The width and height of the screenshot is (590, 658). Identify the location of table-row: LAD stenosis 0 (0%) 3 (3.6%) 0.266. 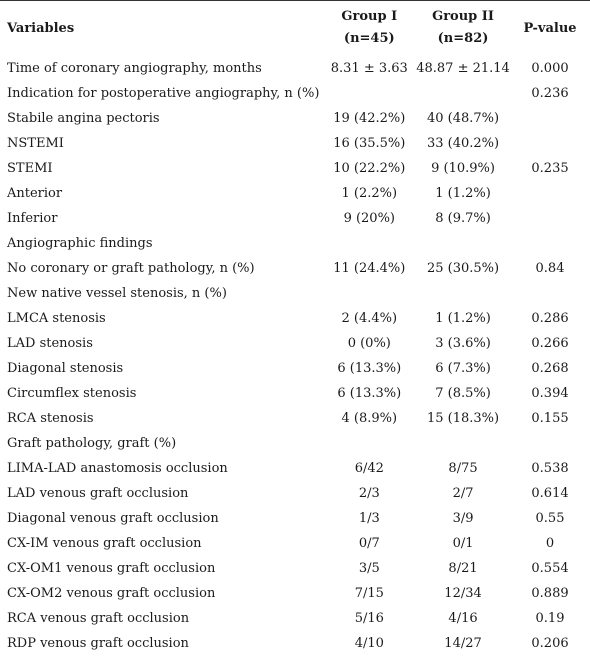
(295, 343).